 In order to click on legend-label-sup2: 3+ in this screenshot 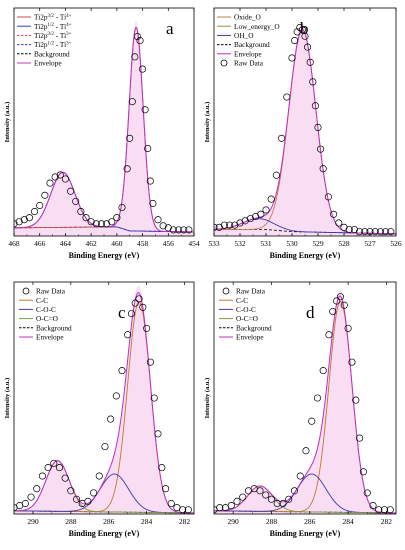, I will do `click(69, 34)`.